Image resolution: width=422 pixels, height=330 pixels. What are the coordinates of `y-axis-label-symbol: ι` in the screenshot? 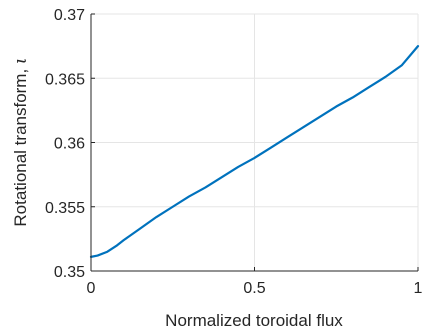 It's located at (21, 60).